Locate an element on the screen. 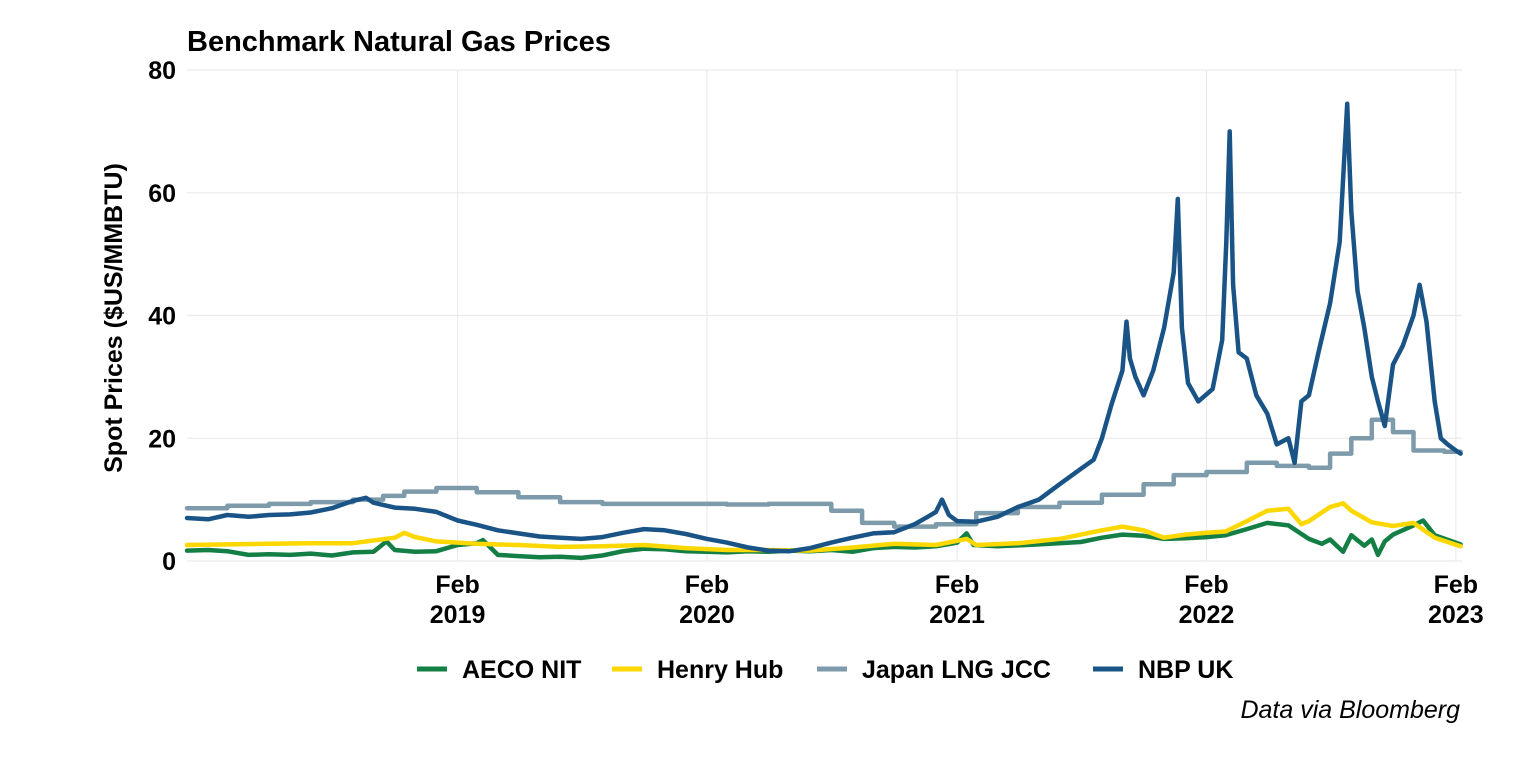  x-tick-label: Feb 2022 is located at coordinates (1207, 600).